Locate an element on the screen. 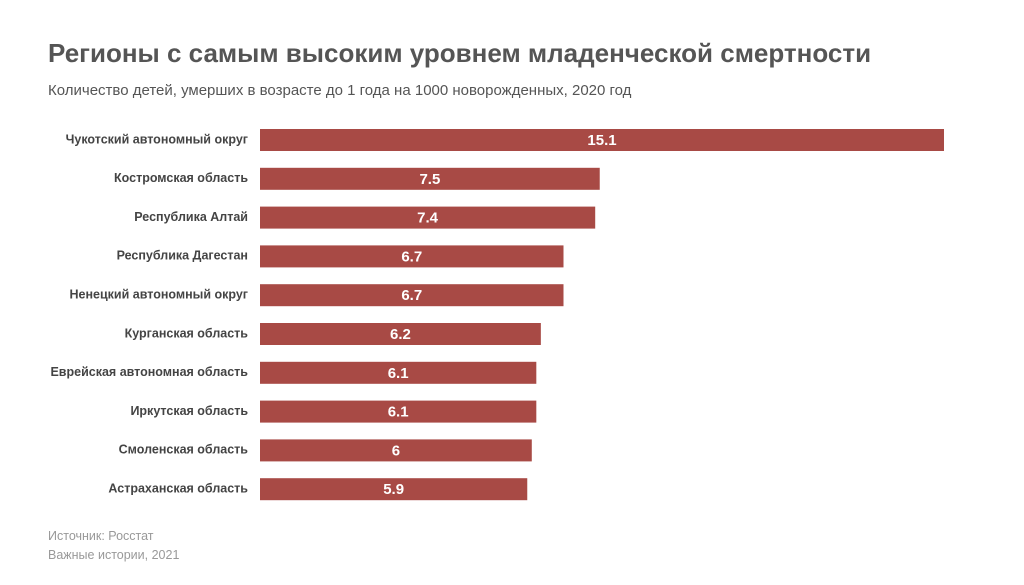 The width and height of the screenshot is (1024, 585). bar-row: Ненецкий автономный округ 6.7 is located at coordinates (317, 295).